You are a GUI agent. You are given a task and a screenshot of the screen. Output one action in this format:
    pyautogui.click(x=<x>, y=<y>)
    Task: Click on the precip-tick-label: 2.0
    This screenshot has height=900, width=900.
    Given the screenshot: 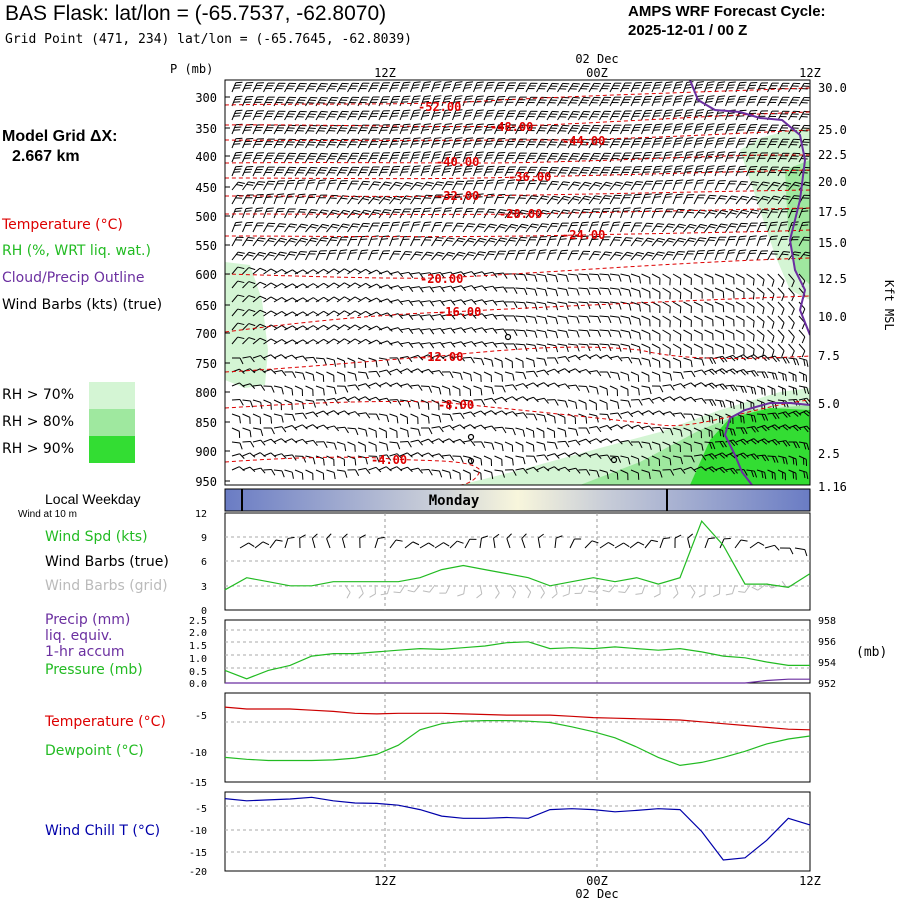 What is the action you would take?
    pyautogui.click(x=198, y=633)
    